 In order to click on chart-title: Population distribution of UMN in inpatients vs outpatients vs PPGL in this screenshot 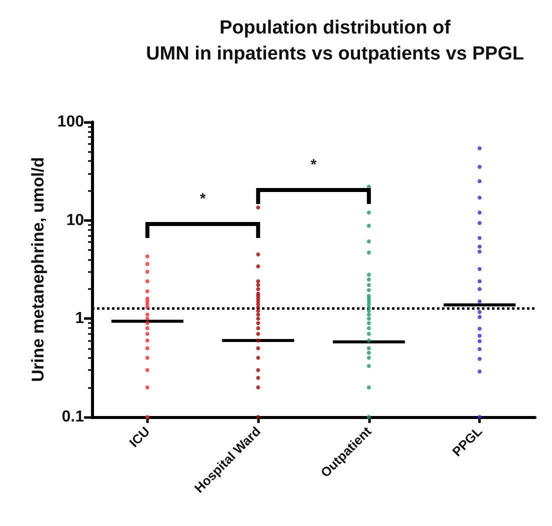, I will do `click(335, 41)`.